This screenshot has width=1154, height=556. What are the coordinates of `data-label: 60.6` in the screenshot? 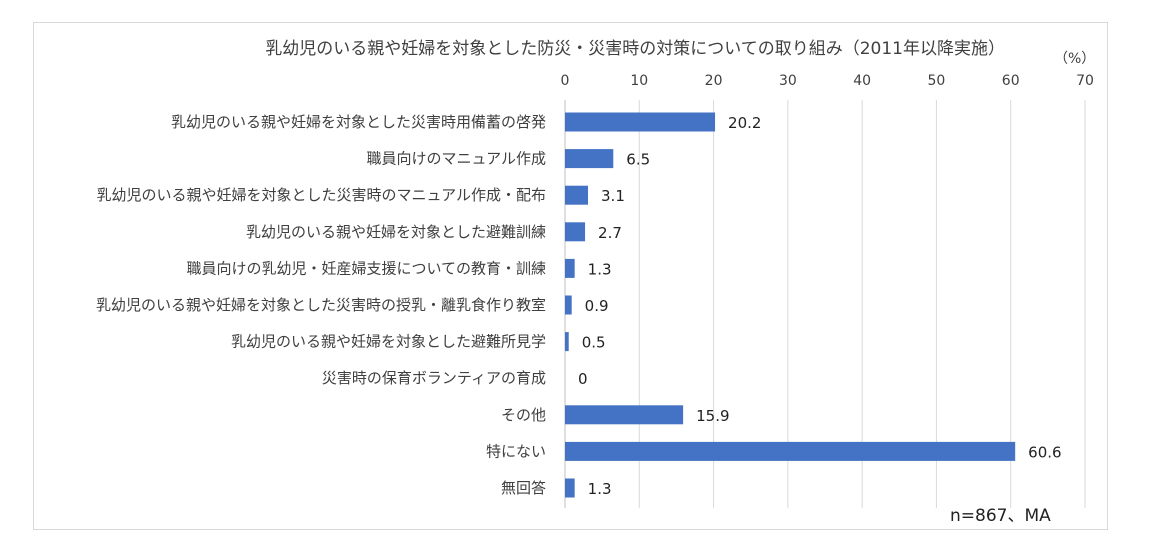 It's located at (1044, 452).